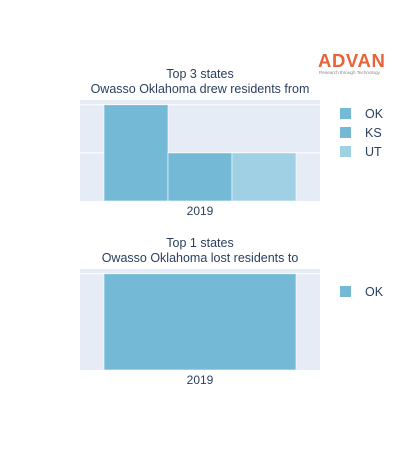 The image size is (400, 450). What do you see at coordinates (345, 132) in the screenshot?
I see `chart1-legend-swatch-ks` at bounding box center [345, 132].